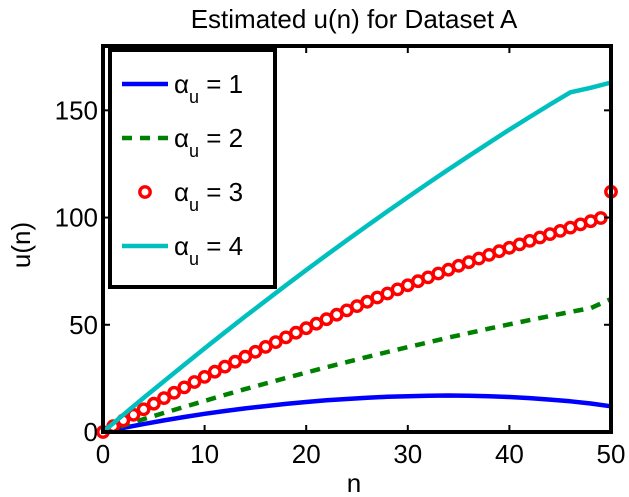 The height and width of the screenshot is (497, 629). I want to click on x-tick-label: 20, so click(306, 454).